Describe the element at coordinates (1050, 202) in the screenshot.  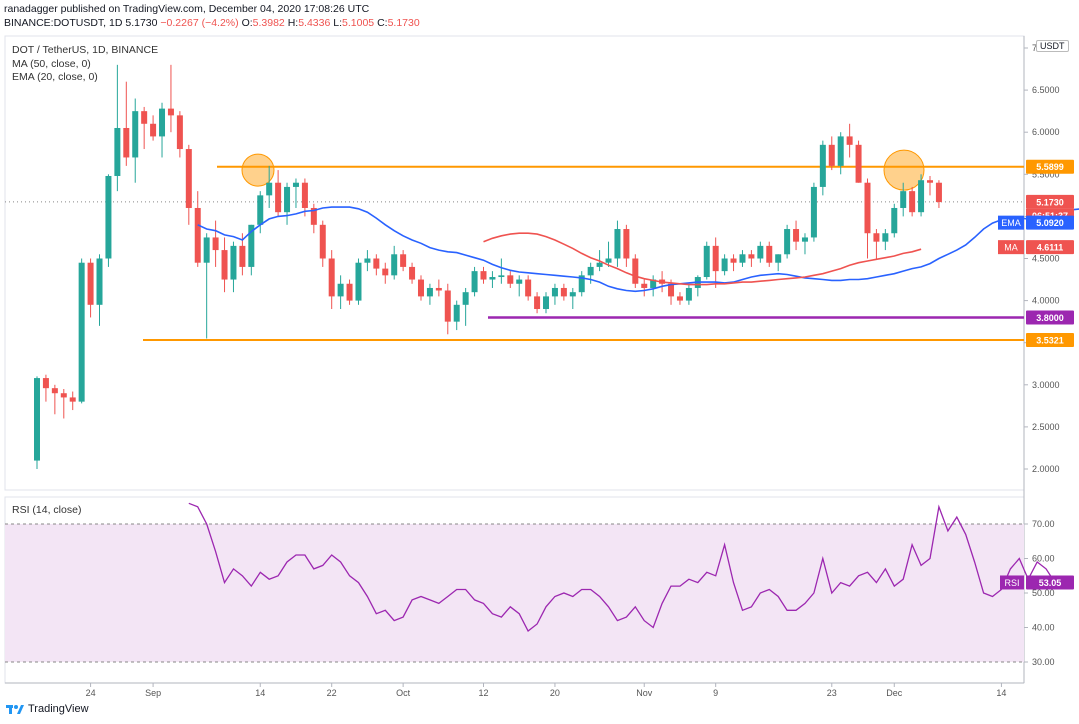
I see `last-price-value: 5.1730` at that location.